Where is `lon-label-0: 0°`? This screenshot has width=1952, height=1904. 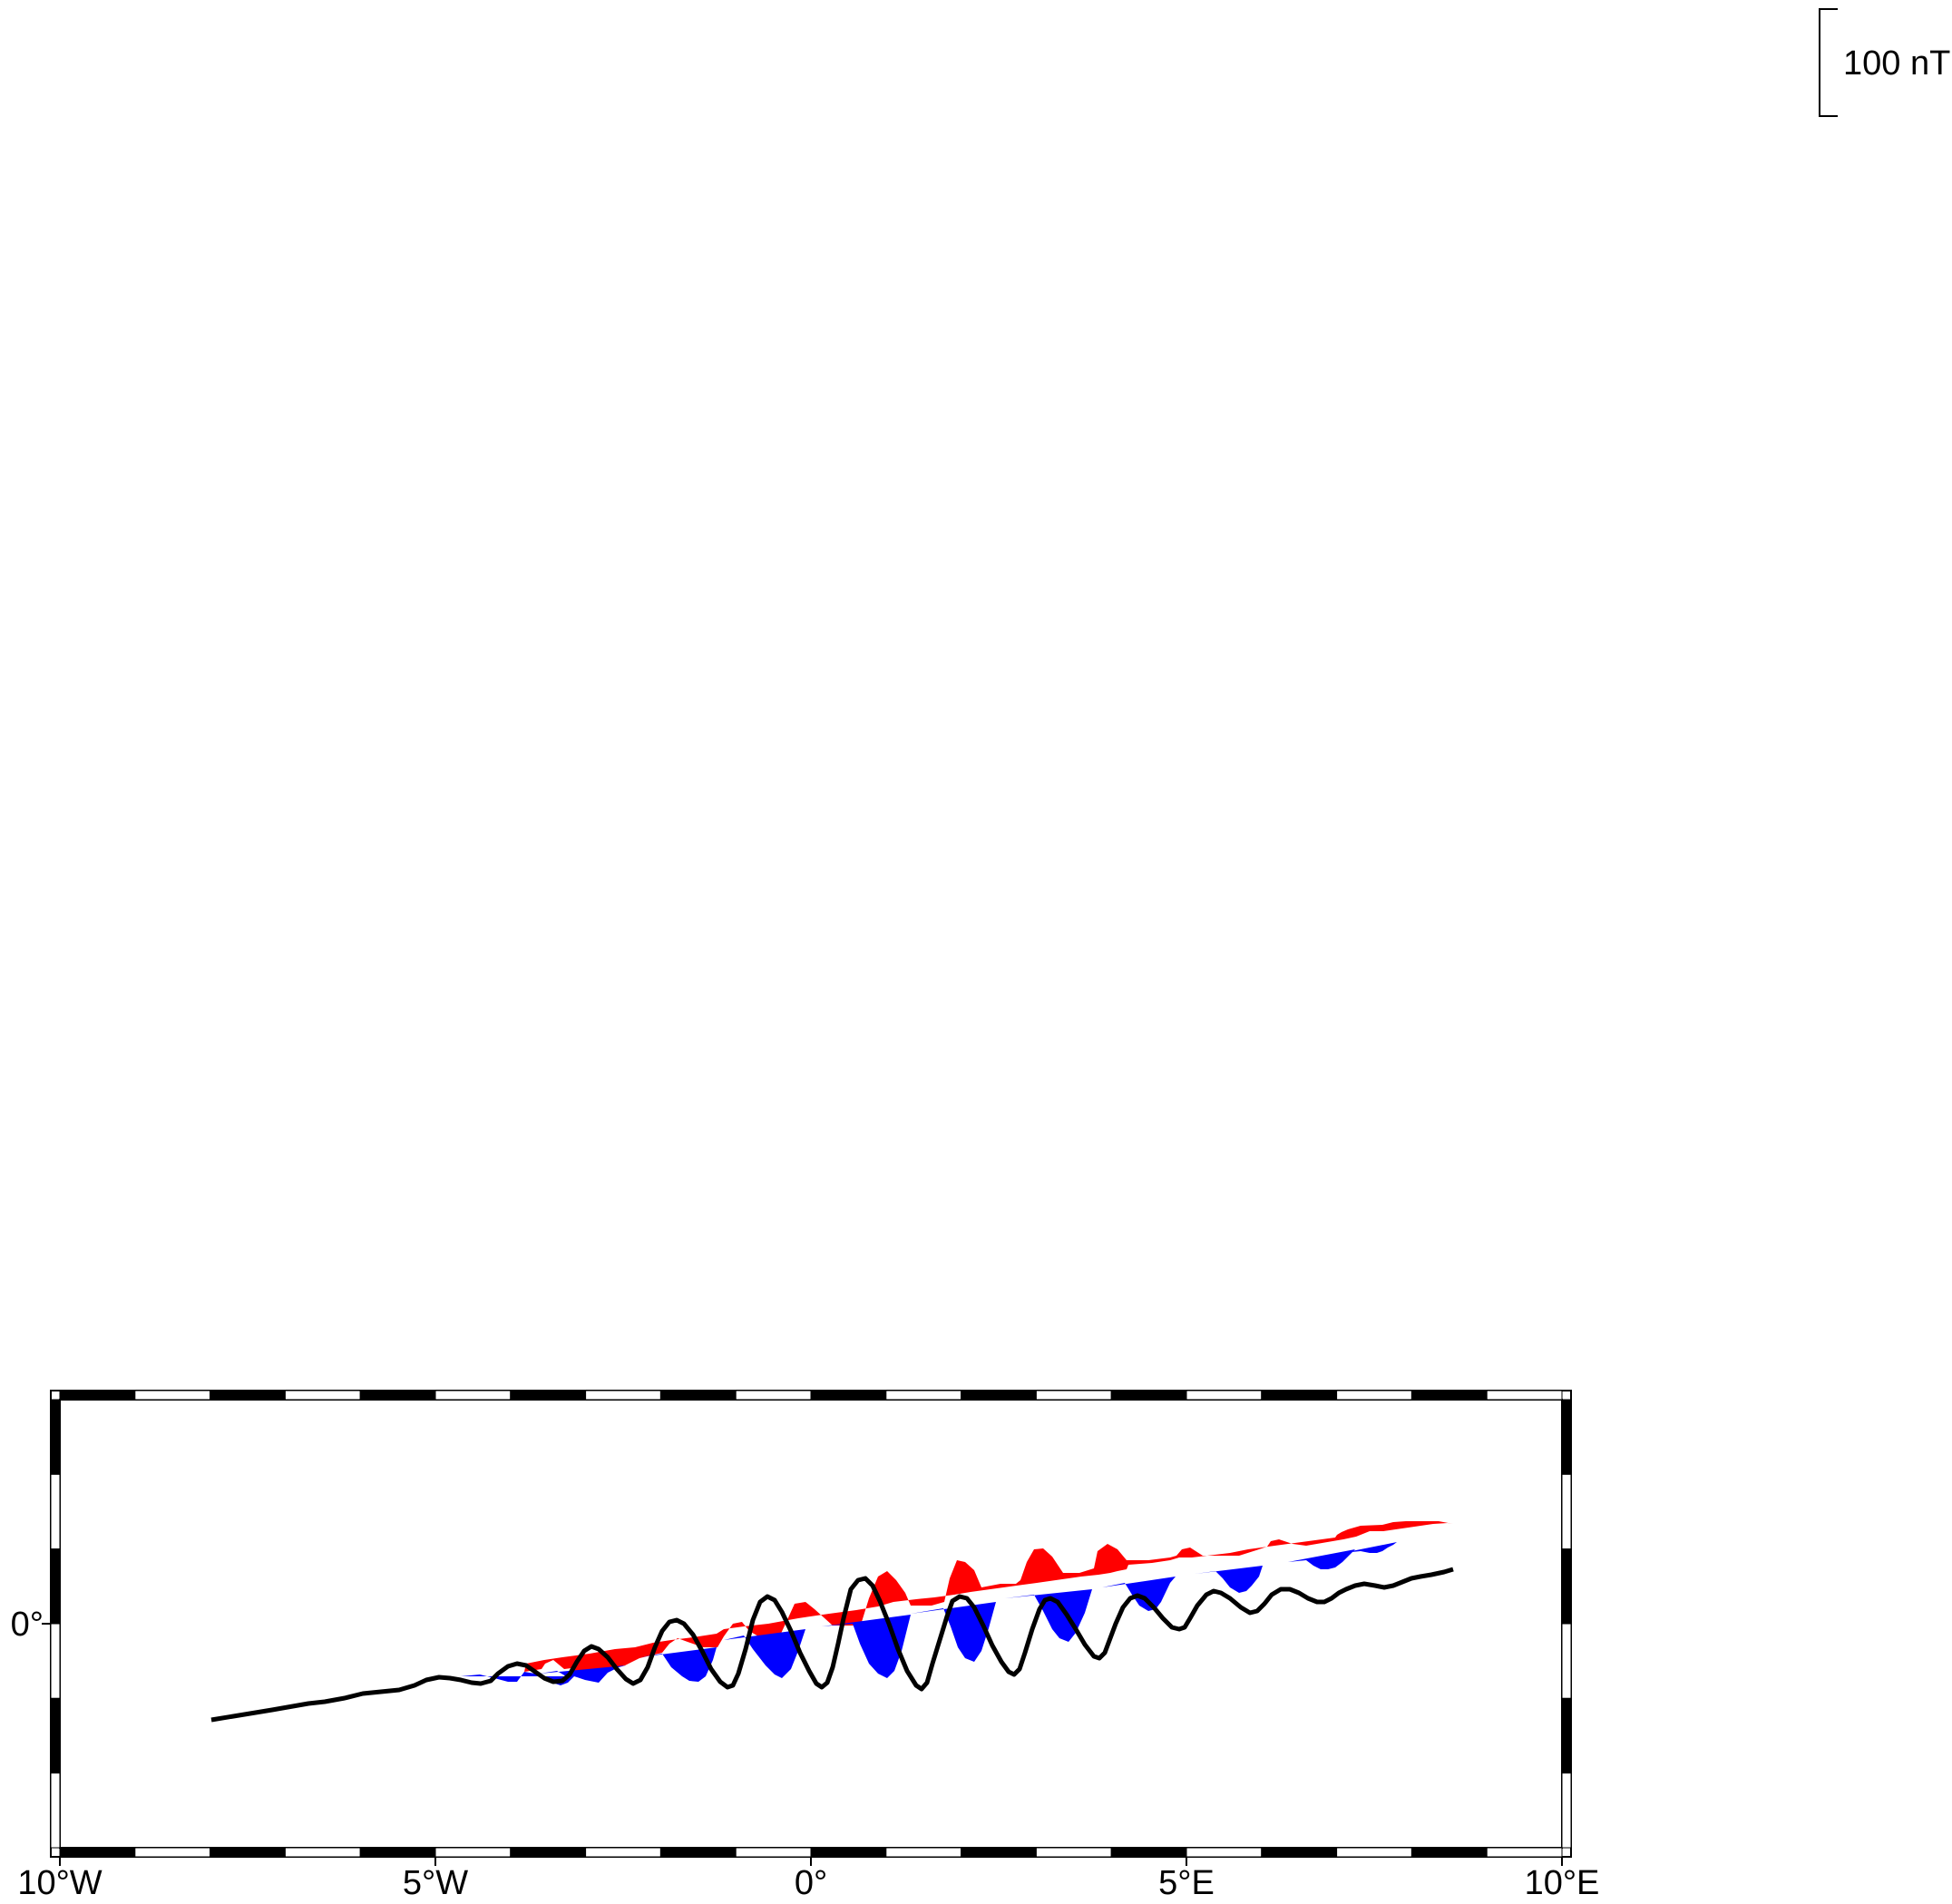 lon-label-0: 0° is located at coordinates (811, 1883).